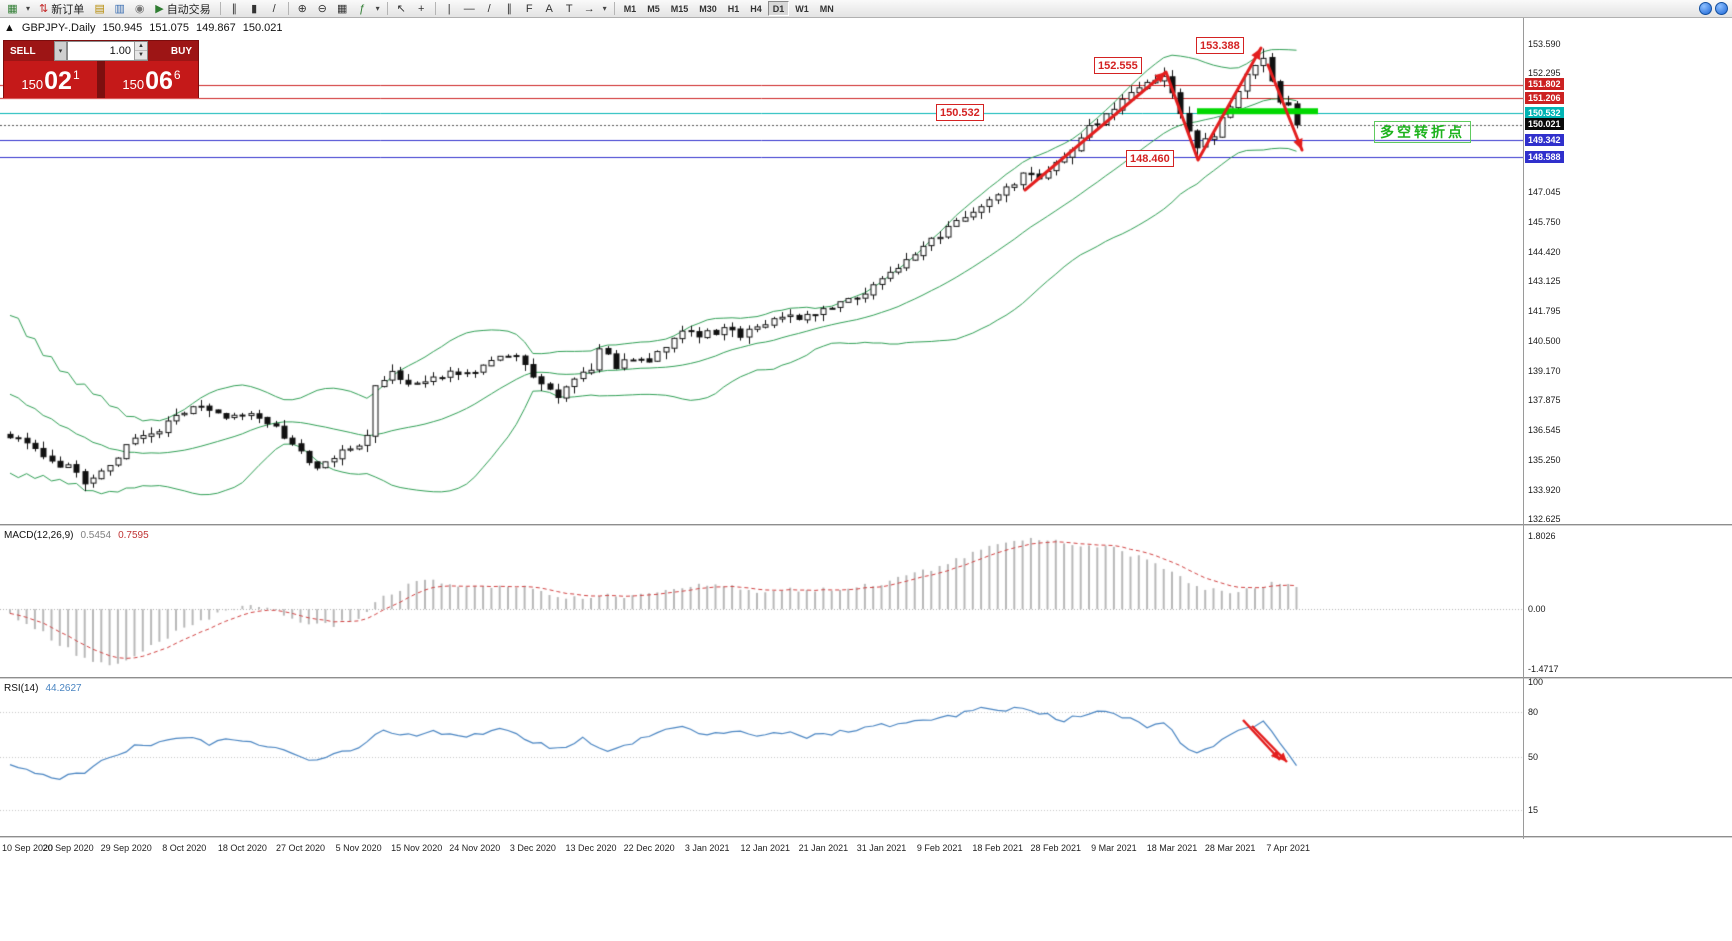 Image resolution: width=1732 pixels, height=941 pixels. Describe the element at coordinates (182, 9) in the screenshot. I see `autotrade-button: ▶ 自动交易` at that location.